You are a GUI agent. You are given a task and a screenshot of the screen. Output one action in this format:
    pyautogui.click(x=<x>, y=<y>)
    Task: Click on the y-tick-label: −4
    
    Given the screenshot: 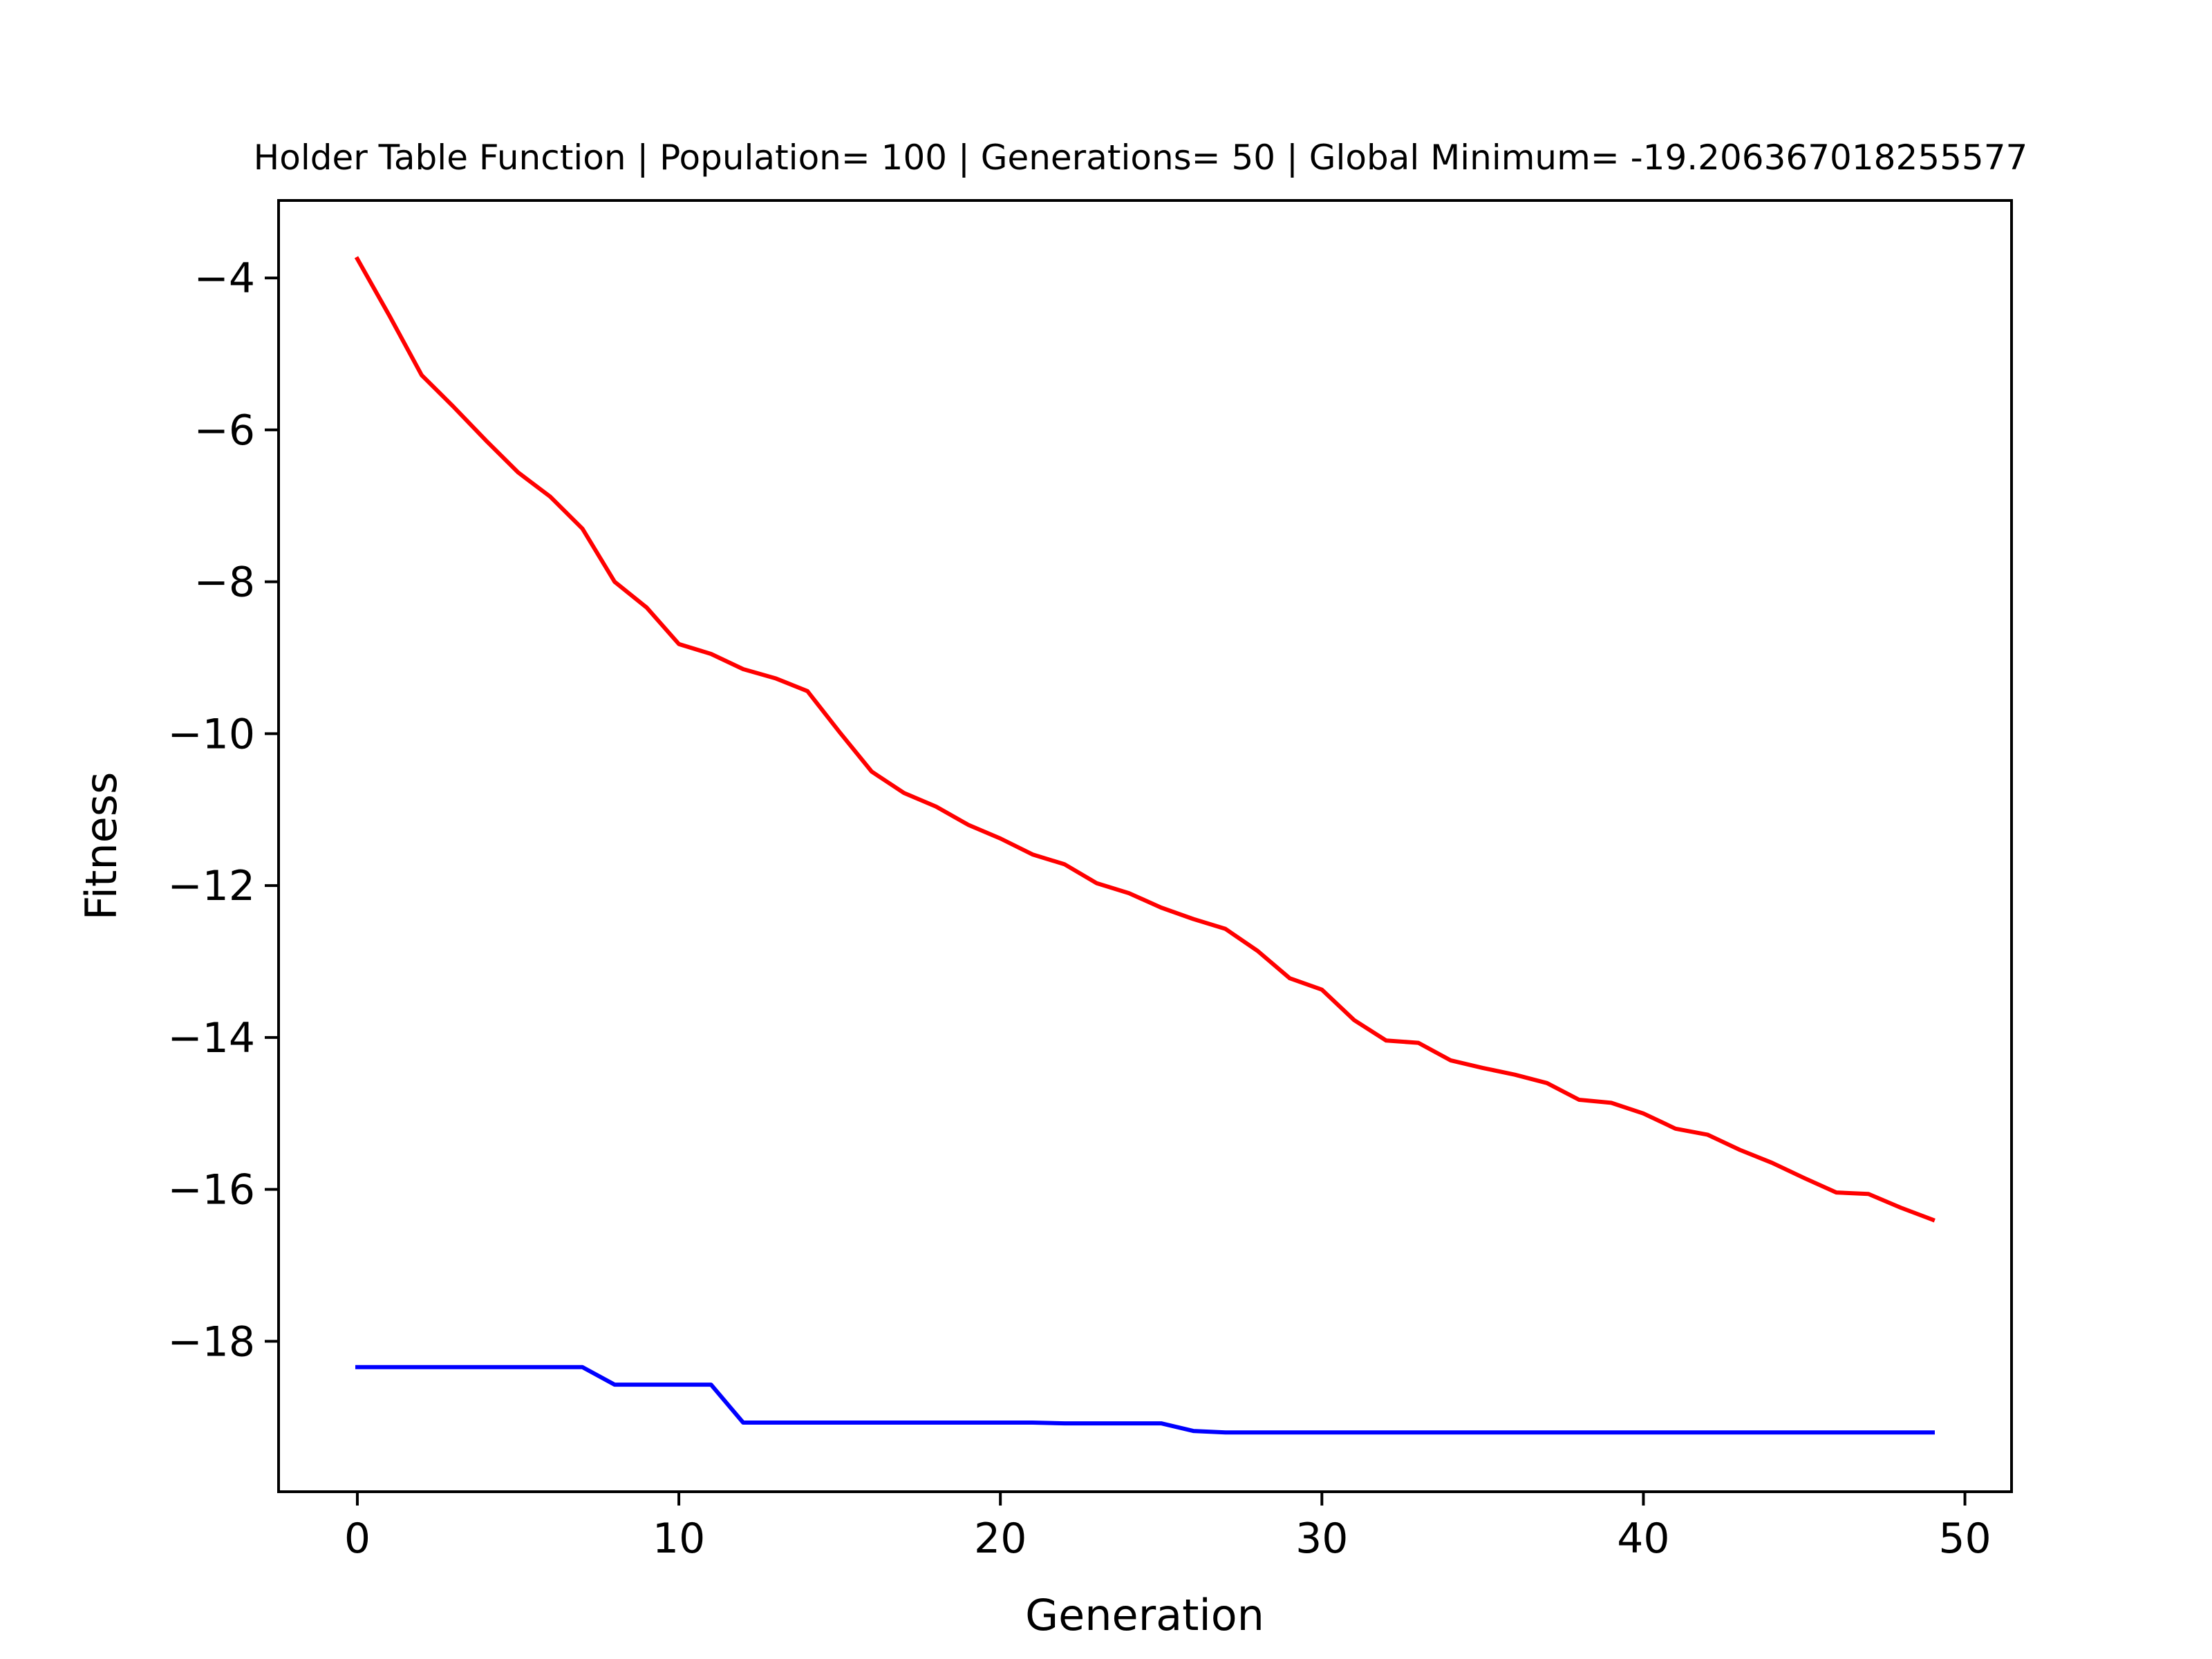 What is the action you would take?
    pyautogui.click(x=225, y=279)
    